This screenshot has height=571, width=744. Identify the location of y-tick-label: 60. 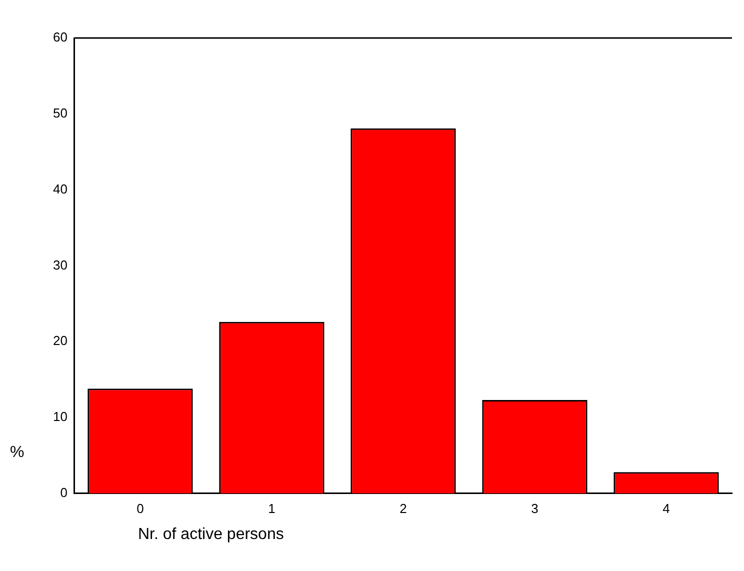
(60, 37).